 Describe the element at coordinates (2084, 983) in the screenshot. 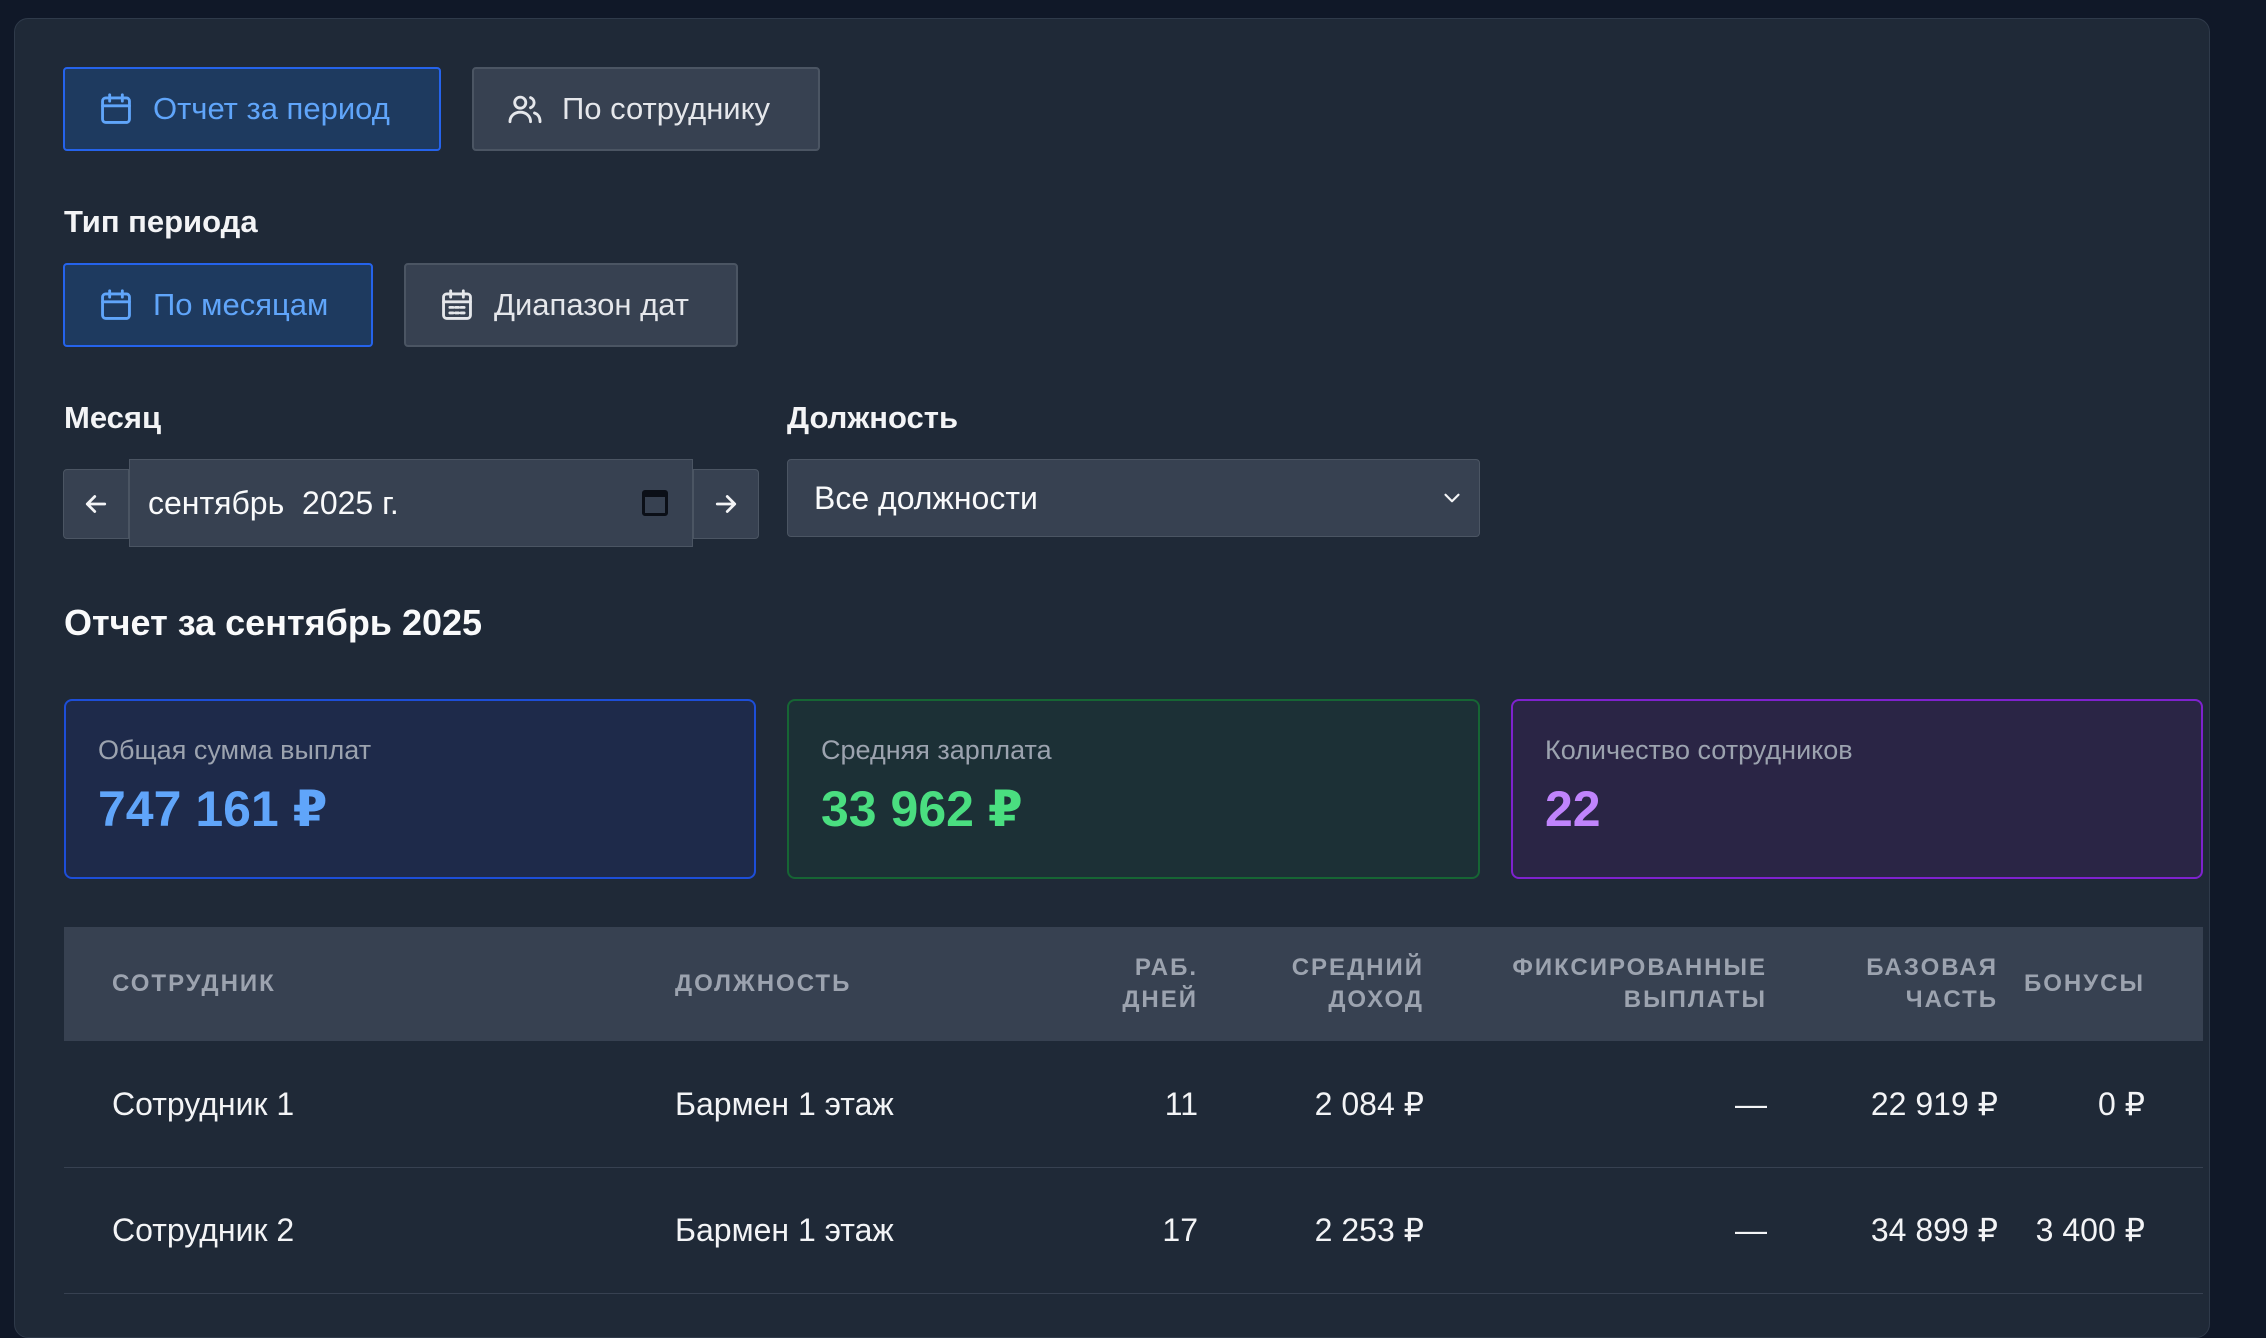

I see `header-bonuses: БОНУСЫ` at that location.